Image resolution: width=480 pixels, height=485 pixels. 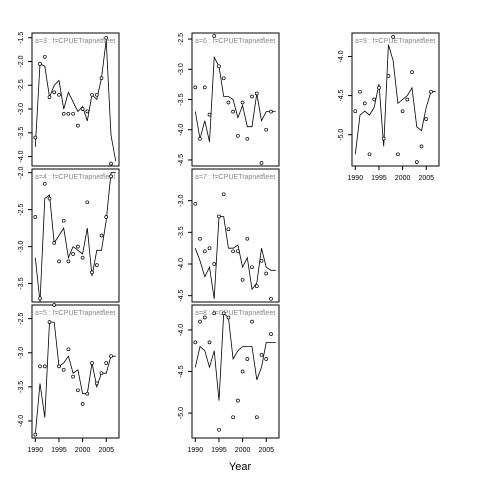 I want to click on panel-a9-xtick-label: 2000, so click(x=403, y=178).